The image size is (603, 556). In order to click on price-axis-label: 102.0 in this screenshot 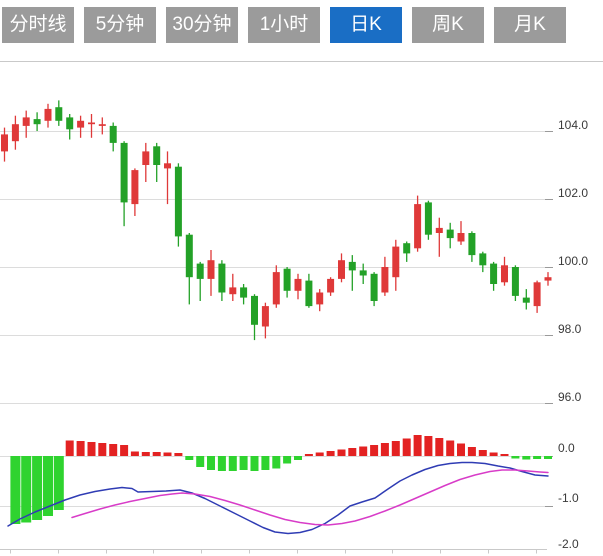, I will do `click(573, 193)`.